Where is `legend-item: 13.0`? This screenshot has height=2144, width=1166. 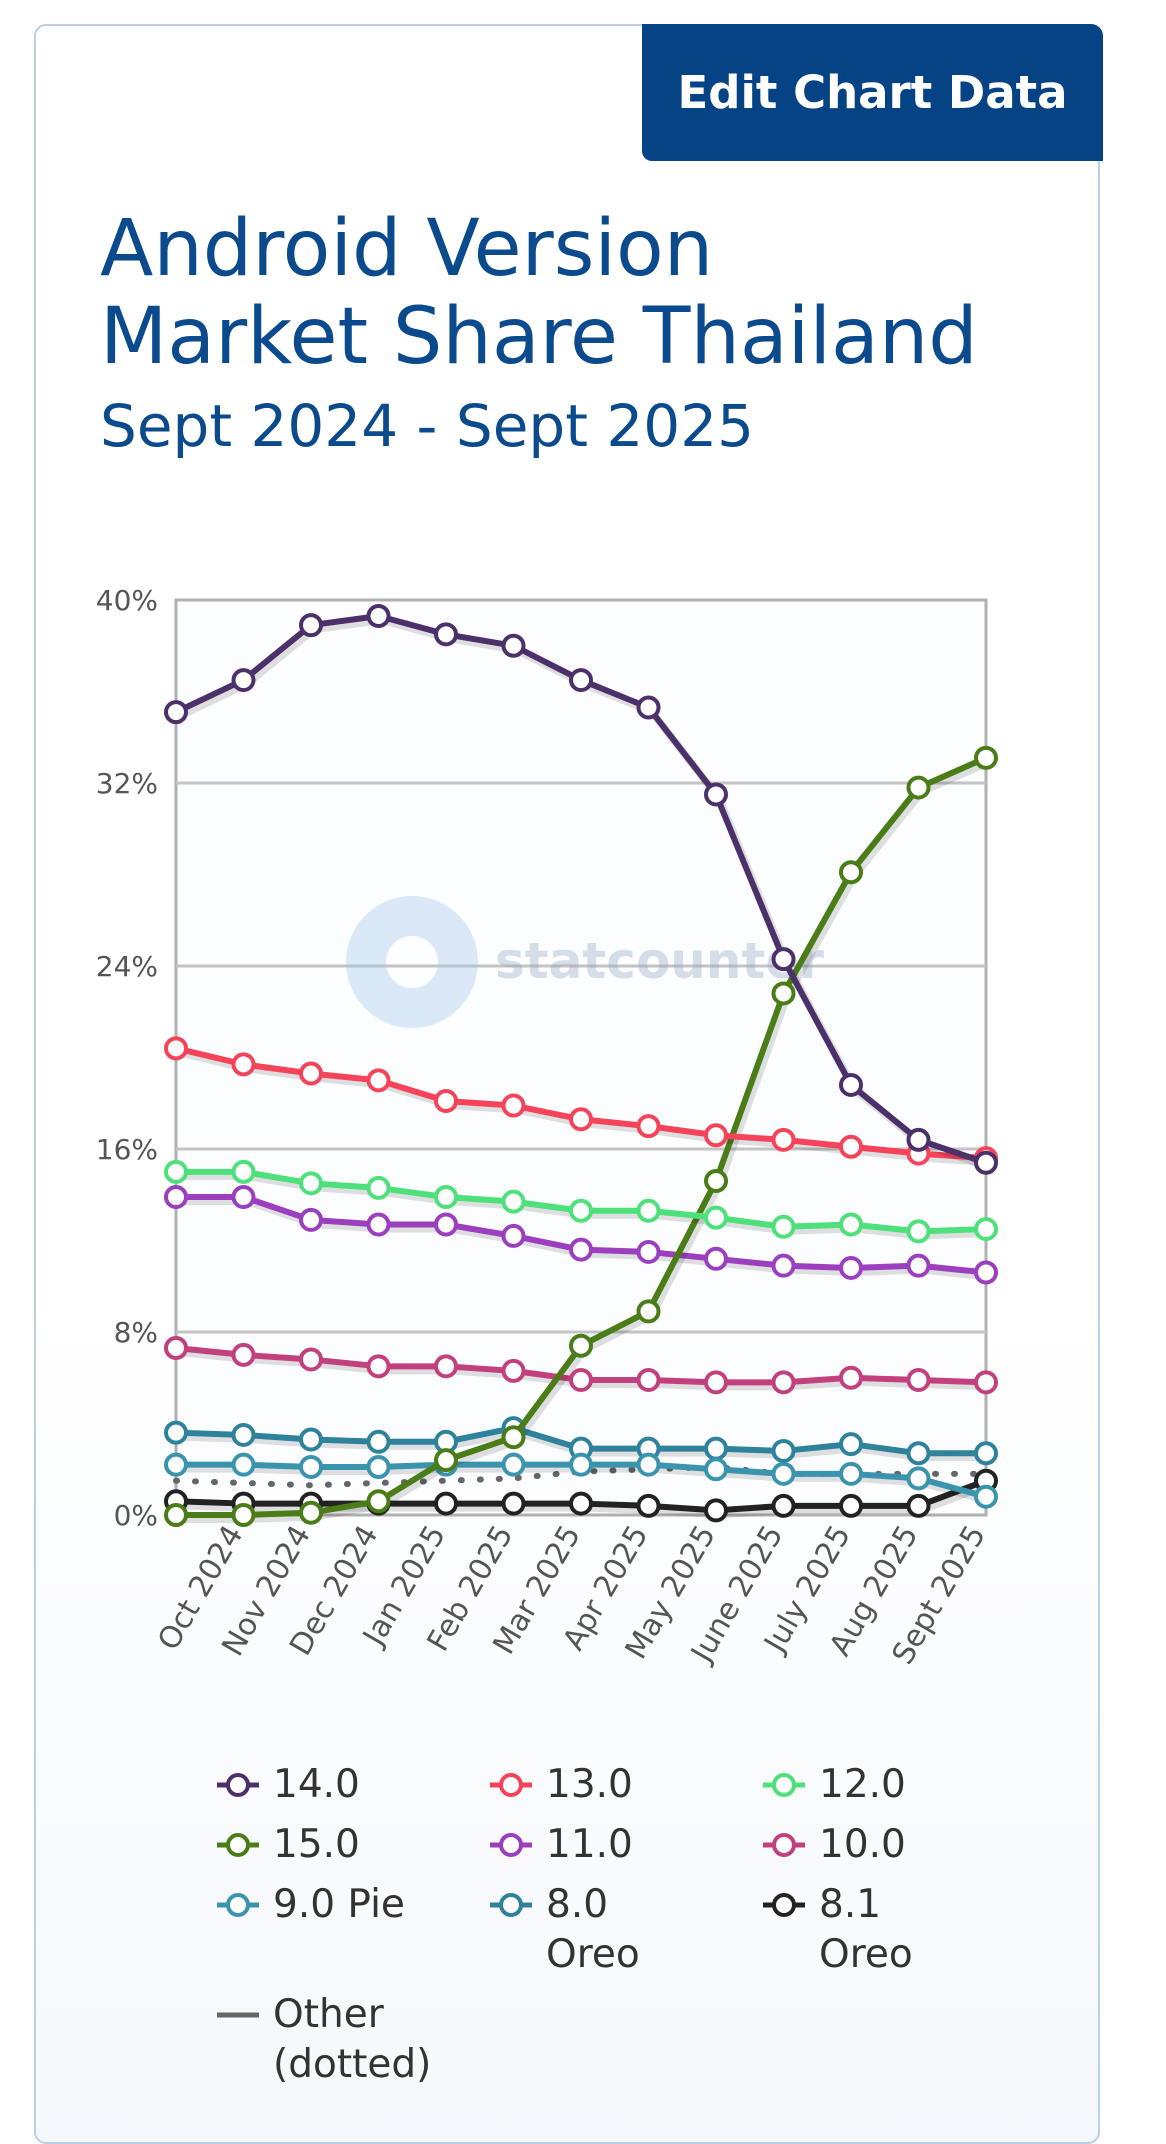 legend-item: 13.0 is located at coordinates (624, 1785).